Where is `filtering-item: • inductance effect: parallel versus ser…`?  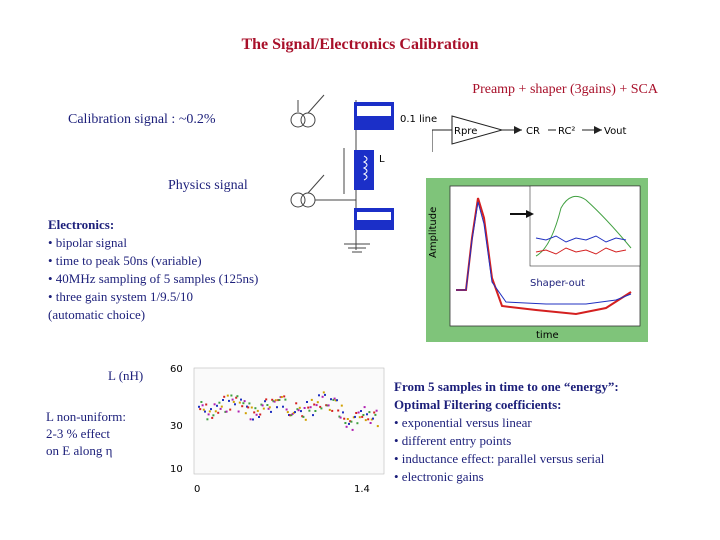
filtering-item: • inductance effect: parallel versus ser… is located at coordinates (499, 458).